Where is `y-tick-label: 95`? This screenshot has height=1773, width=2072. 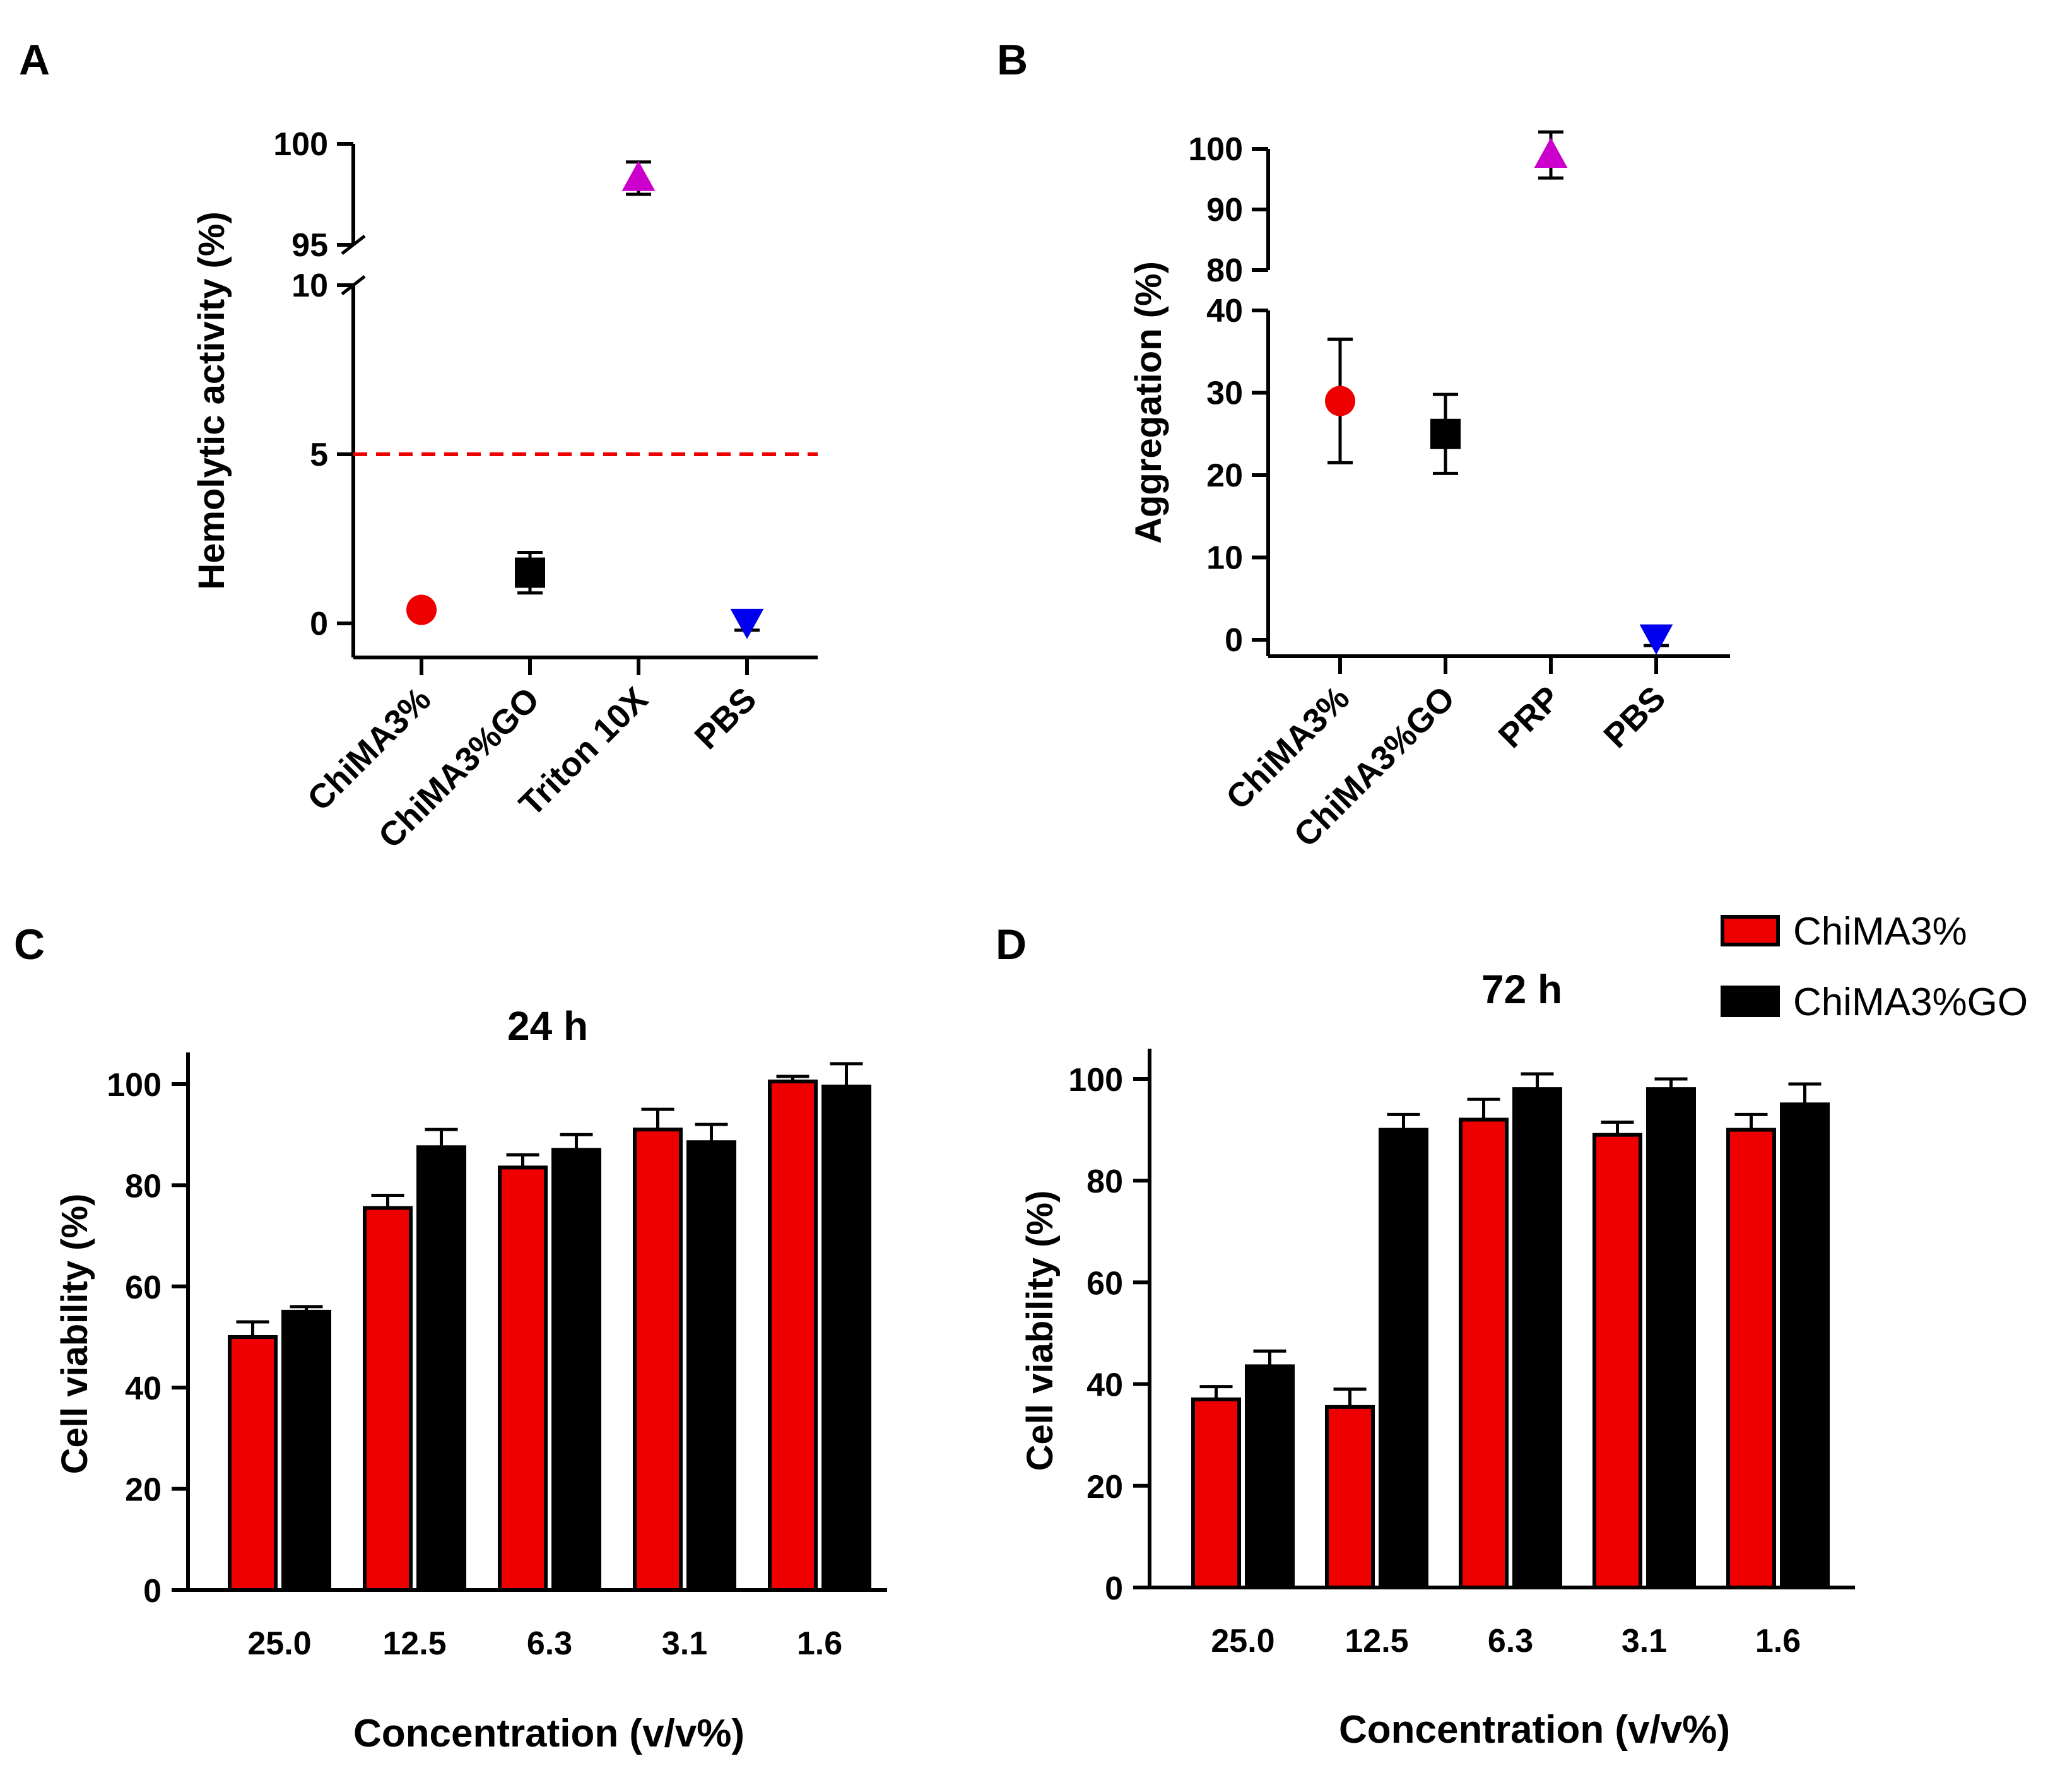
y-tick-label: 95 is located at coordinates (309, 245).